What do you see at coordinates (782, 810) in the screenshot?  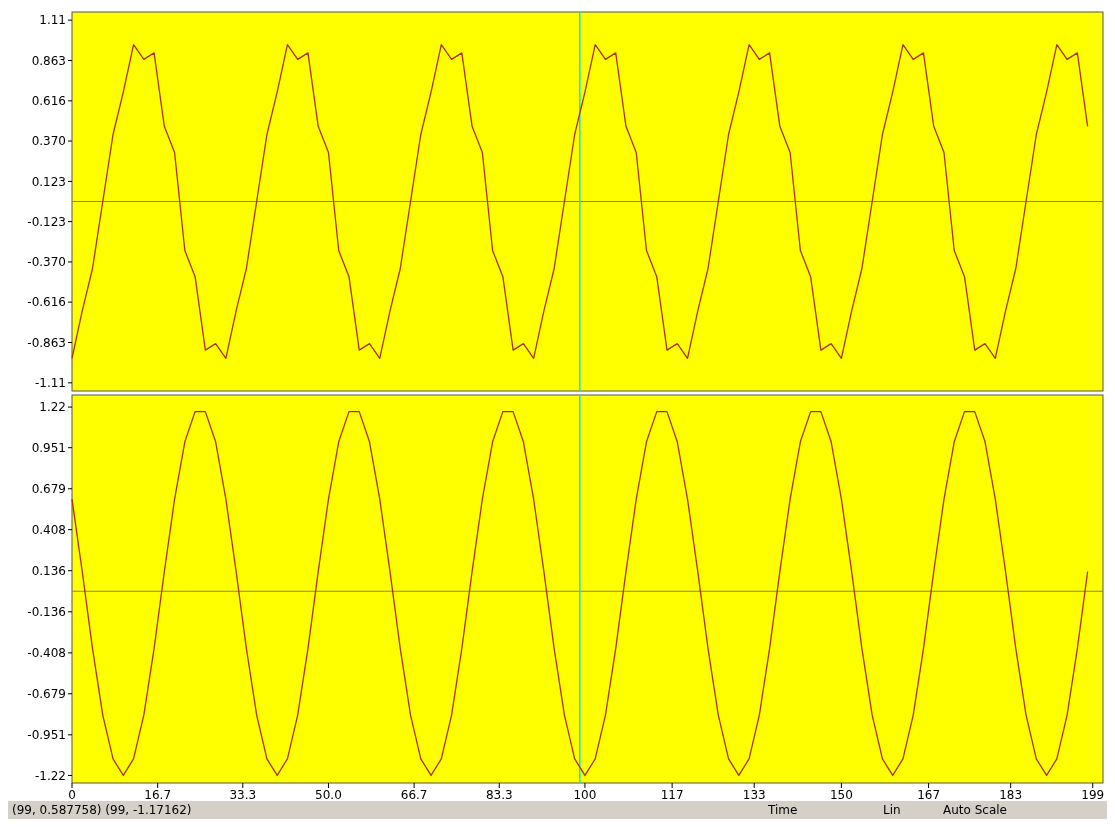 I see `text: Time` at bounding box center [782, 810].